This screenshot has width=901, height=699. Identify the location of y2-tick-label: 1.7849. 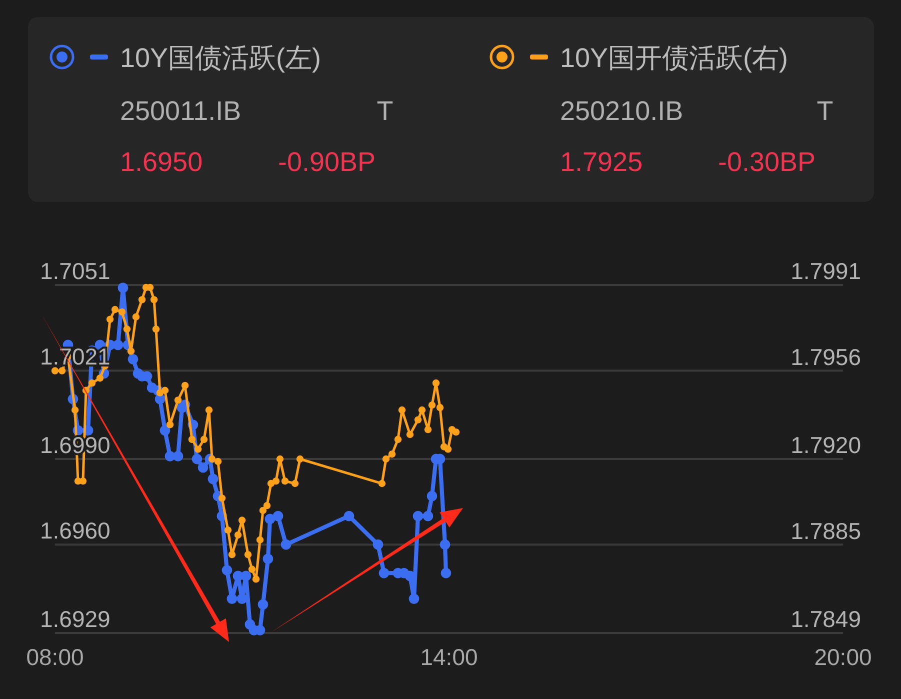
(825, 619).